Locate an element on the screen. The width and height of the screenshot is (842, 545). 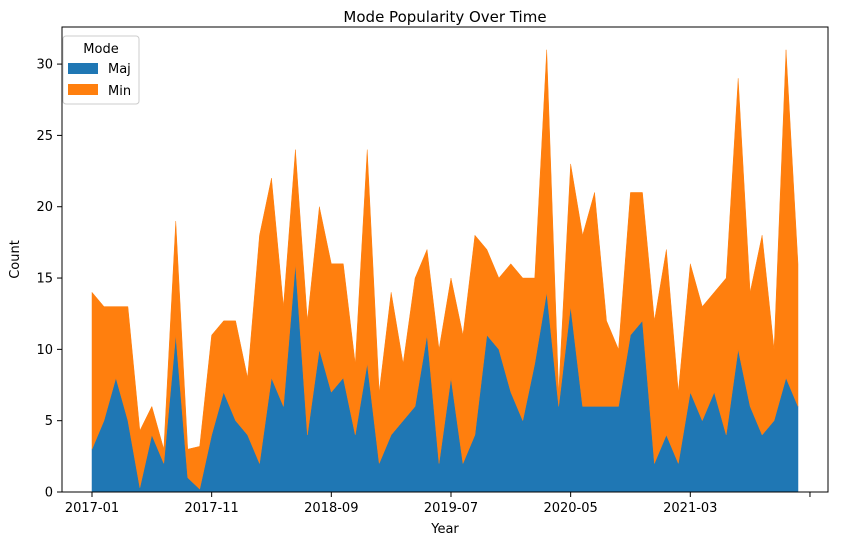
y-tick-label: 0 is located at coordinates (49, 493).